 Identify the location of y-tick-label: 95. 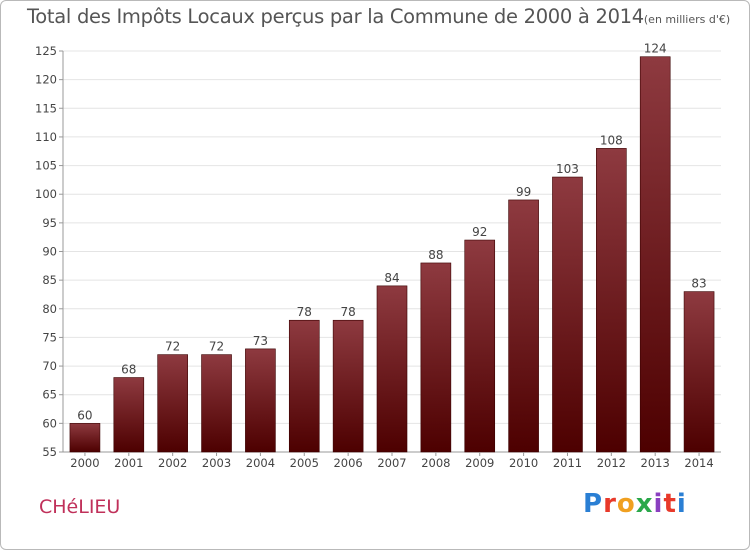
(49, 223).